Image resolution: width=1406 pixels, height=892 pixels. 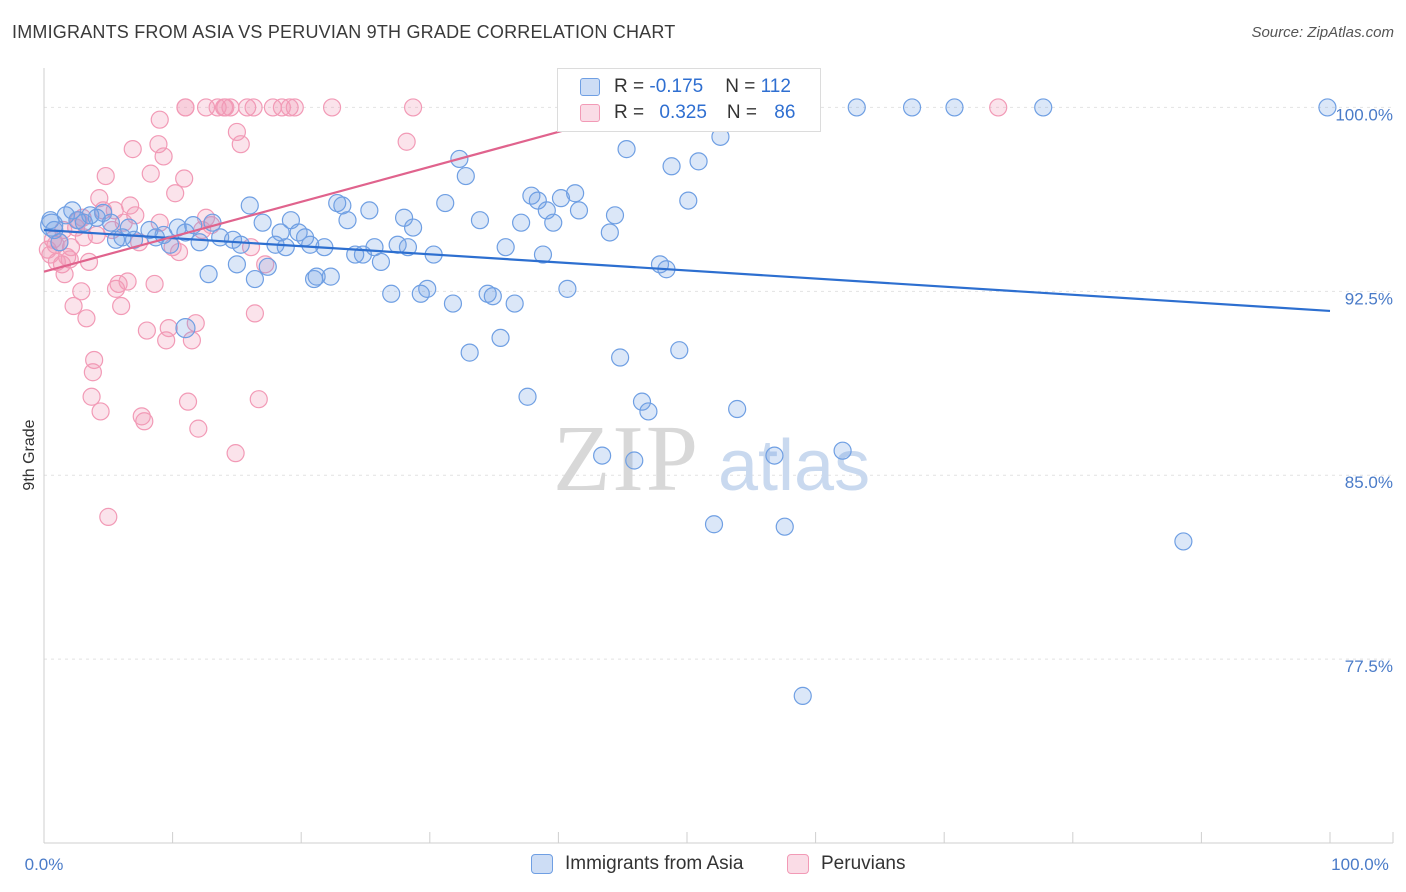 What do you see at coordinates (29, 454) in the screenshot?
I see `y-axis-label: 9th Grade` at bounding box center [29, 454].